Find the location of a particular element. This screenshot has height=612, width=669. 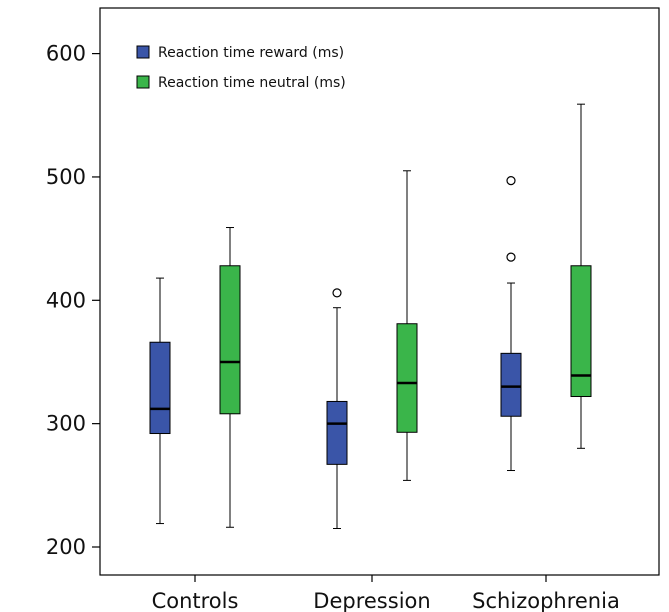

boxplot-neutral-controls is located at coordinates (230, 377).